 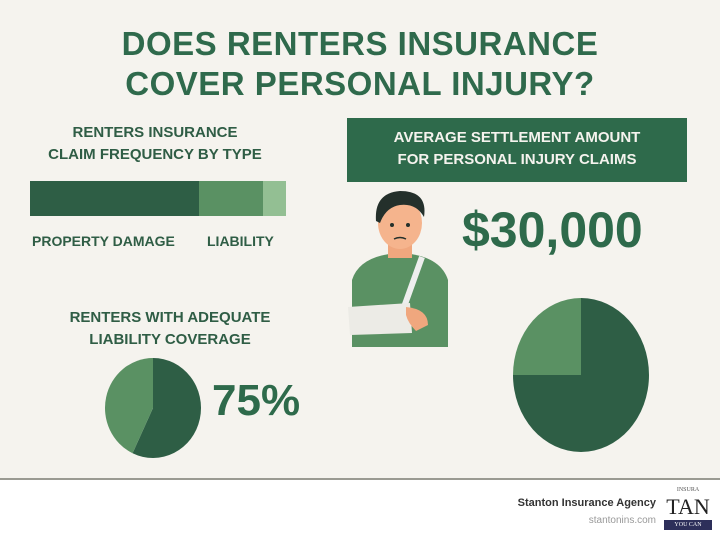 I want to click on coverage-value: 75%, so click(x=256, y=400).